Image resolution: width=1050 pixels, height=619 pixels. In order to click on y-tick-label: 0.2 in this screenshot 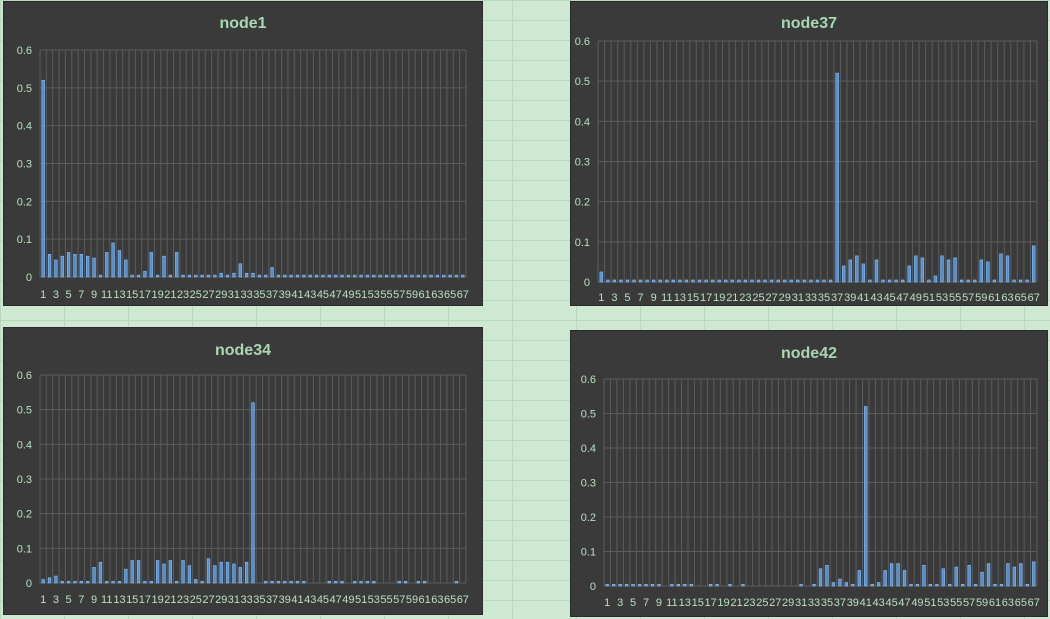, I will do `click(24, 202)`.